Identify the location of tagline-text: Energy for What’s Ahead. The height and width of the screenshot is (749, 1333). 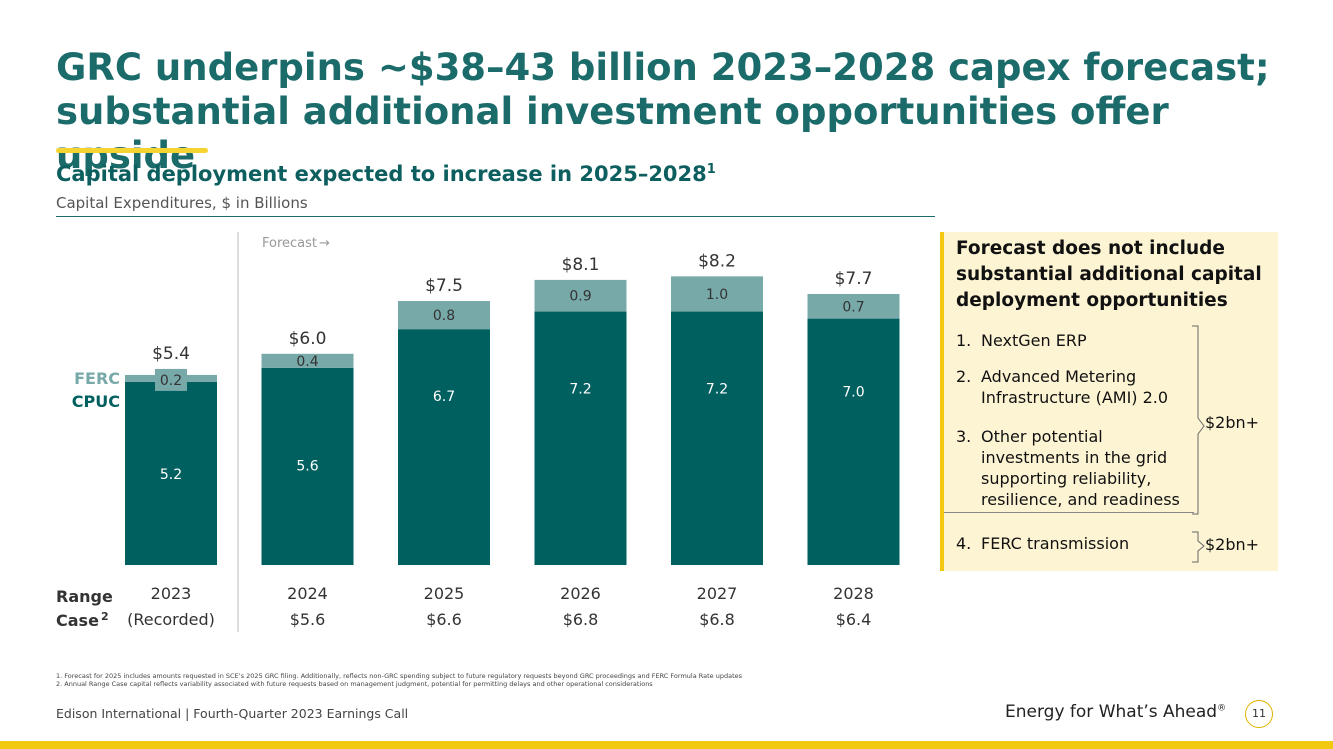
(1111, 712).